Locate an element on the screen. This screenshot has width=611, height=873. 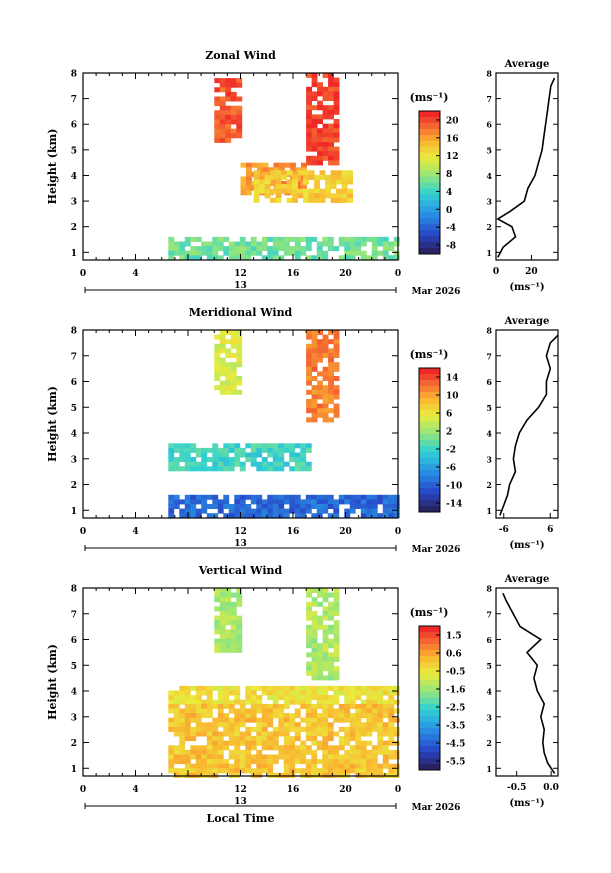
x-tick-label: 12 is located at coordinates (240, 790).